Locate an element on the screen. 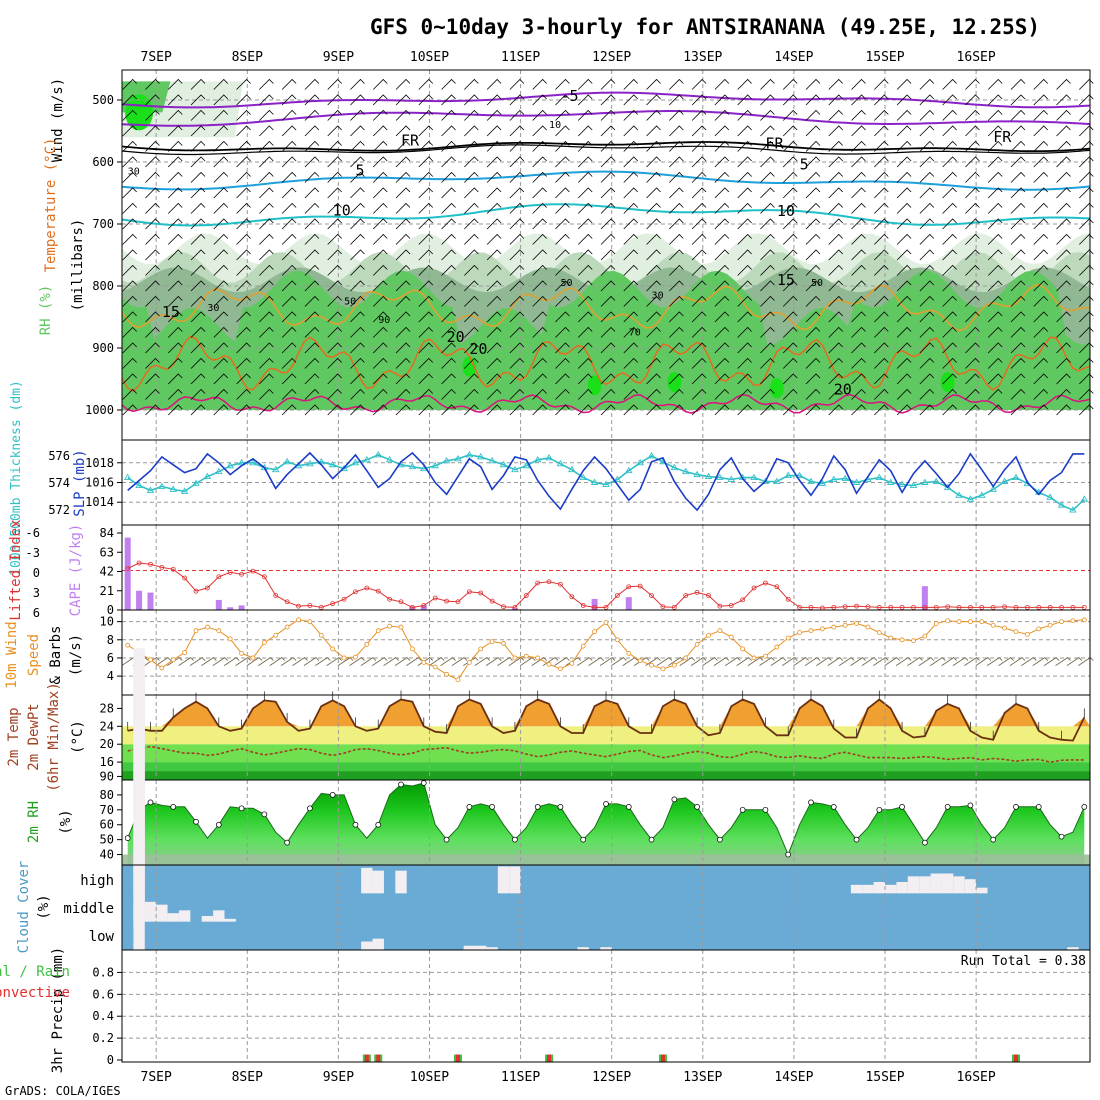  precip-conv-bar is located at coordinates (1015, 1058).